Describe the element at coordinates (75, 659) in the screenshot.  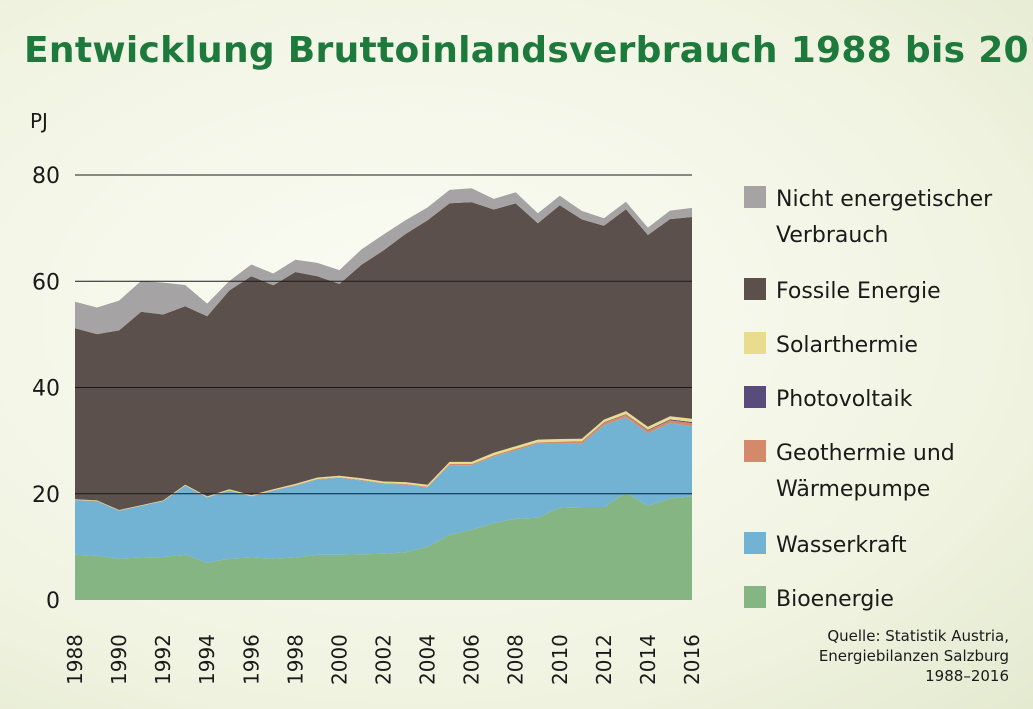
I see `x-tick-label: 1988` at that location.